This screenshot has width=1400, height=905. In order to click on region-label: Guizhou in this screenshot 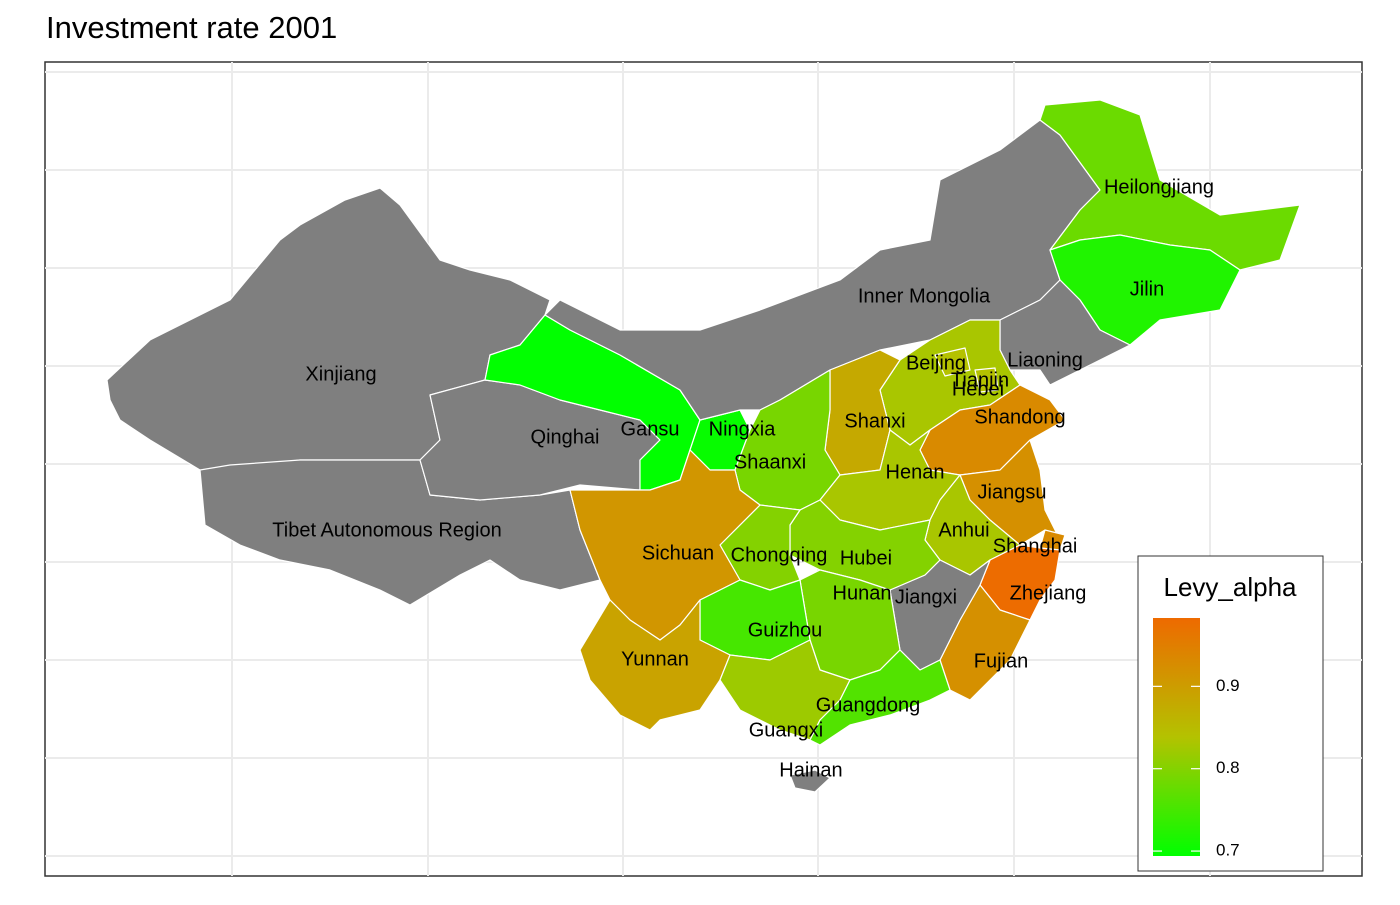, I will do `click(785, 630)`.